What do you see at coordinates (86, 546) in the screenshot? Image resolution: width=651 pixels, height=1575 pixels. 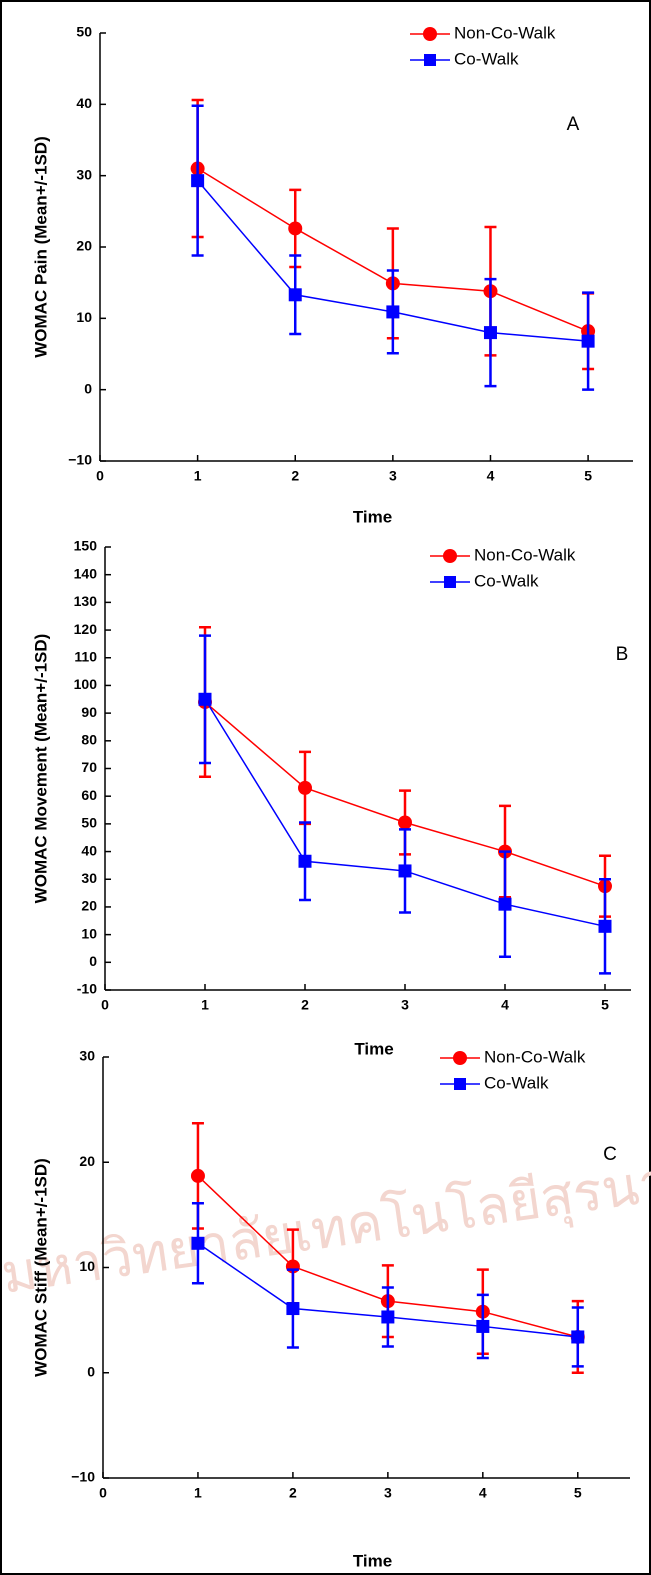 I see `y-tick-label: 150` at bounding box center [86, 546].